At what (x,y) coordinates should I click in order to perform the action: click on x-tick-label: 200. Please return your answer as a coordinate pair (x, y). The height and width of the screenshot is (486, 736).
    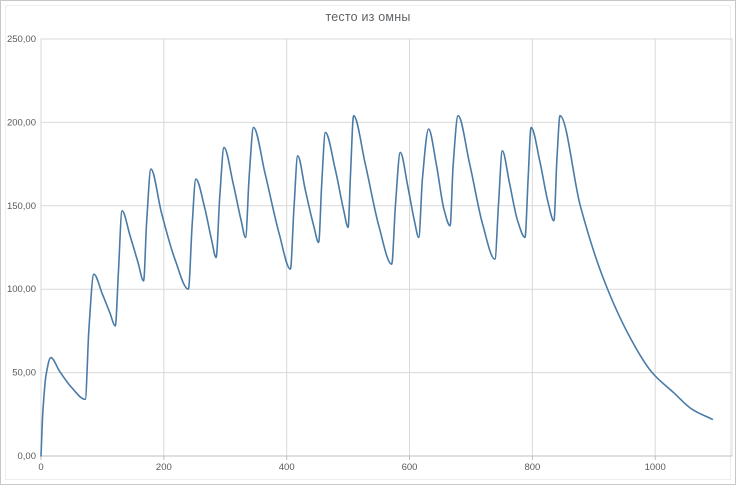
    Looking at the image, I should click on (164, 467).